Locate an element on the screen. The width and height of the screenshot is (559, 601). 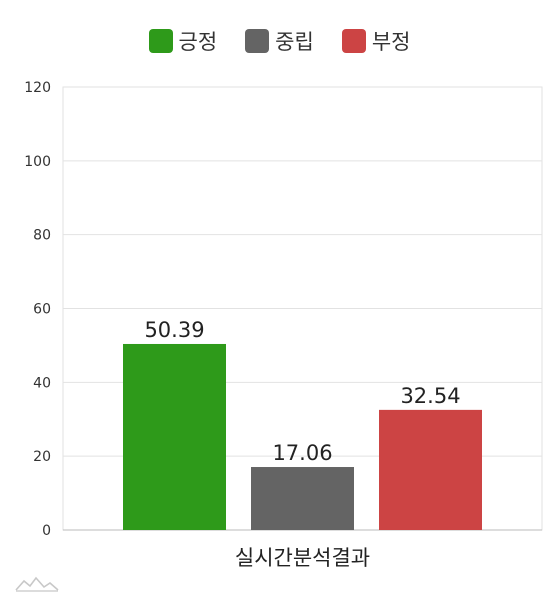
x-category-label: 실시간분석결과 is located at coordinates (302, 558).